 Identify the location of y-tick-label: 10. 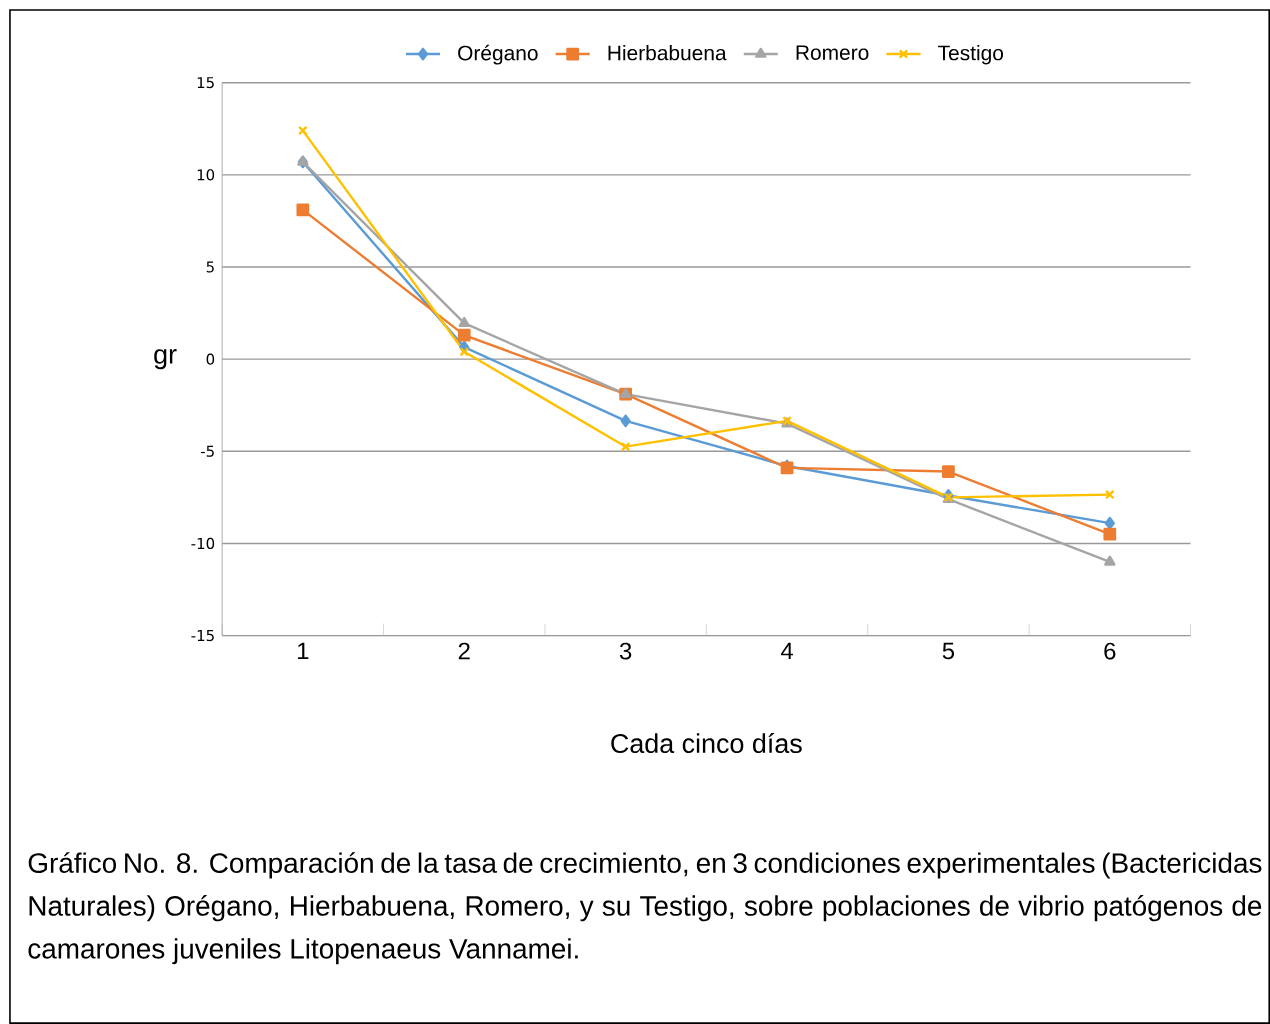
(206, 175).